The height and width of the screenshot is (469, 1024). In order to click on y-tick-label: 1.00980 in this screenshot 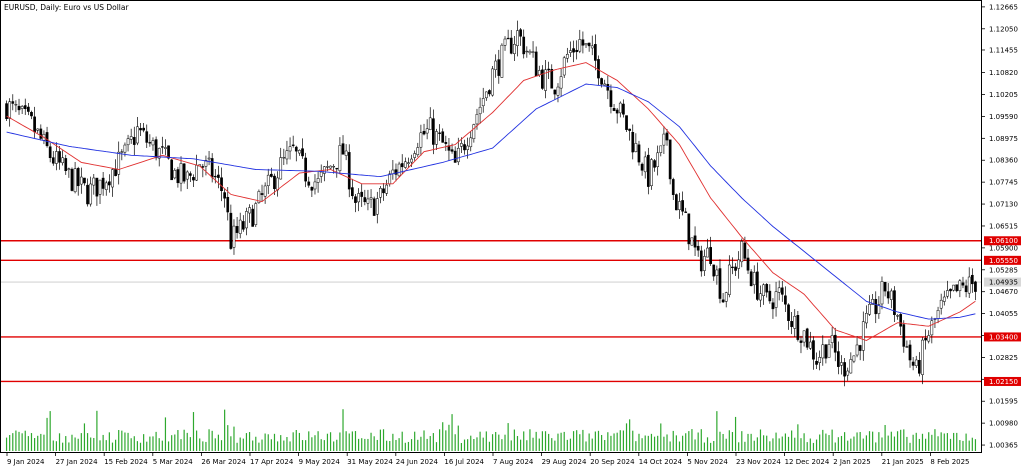, I will do `click(1003, 424)`.